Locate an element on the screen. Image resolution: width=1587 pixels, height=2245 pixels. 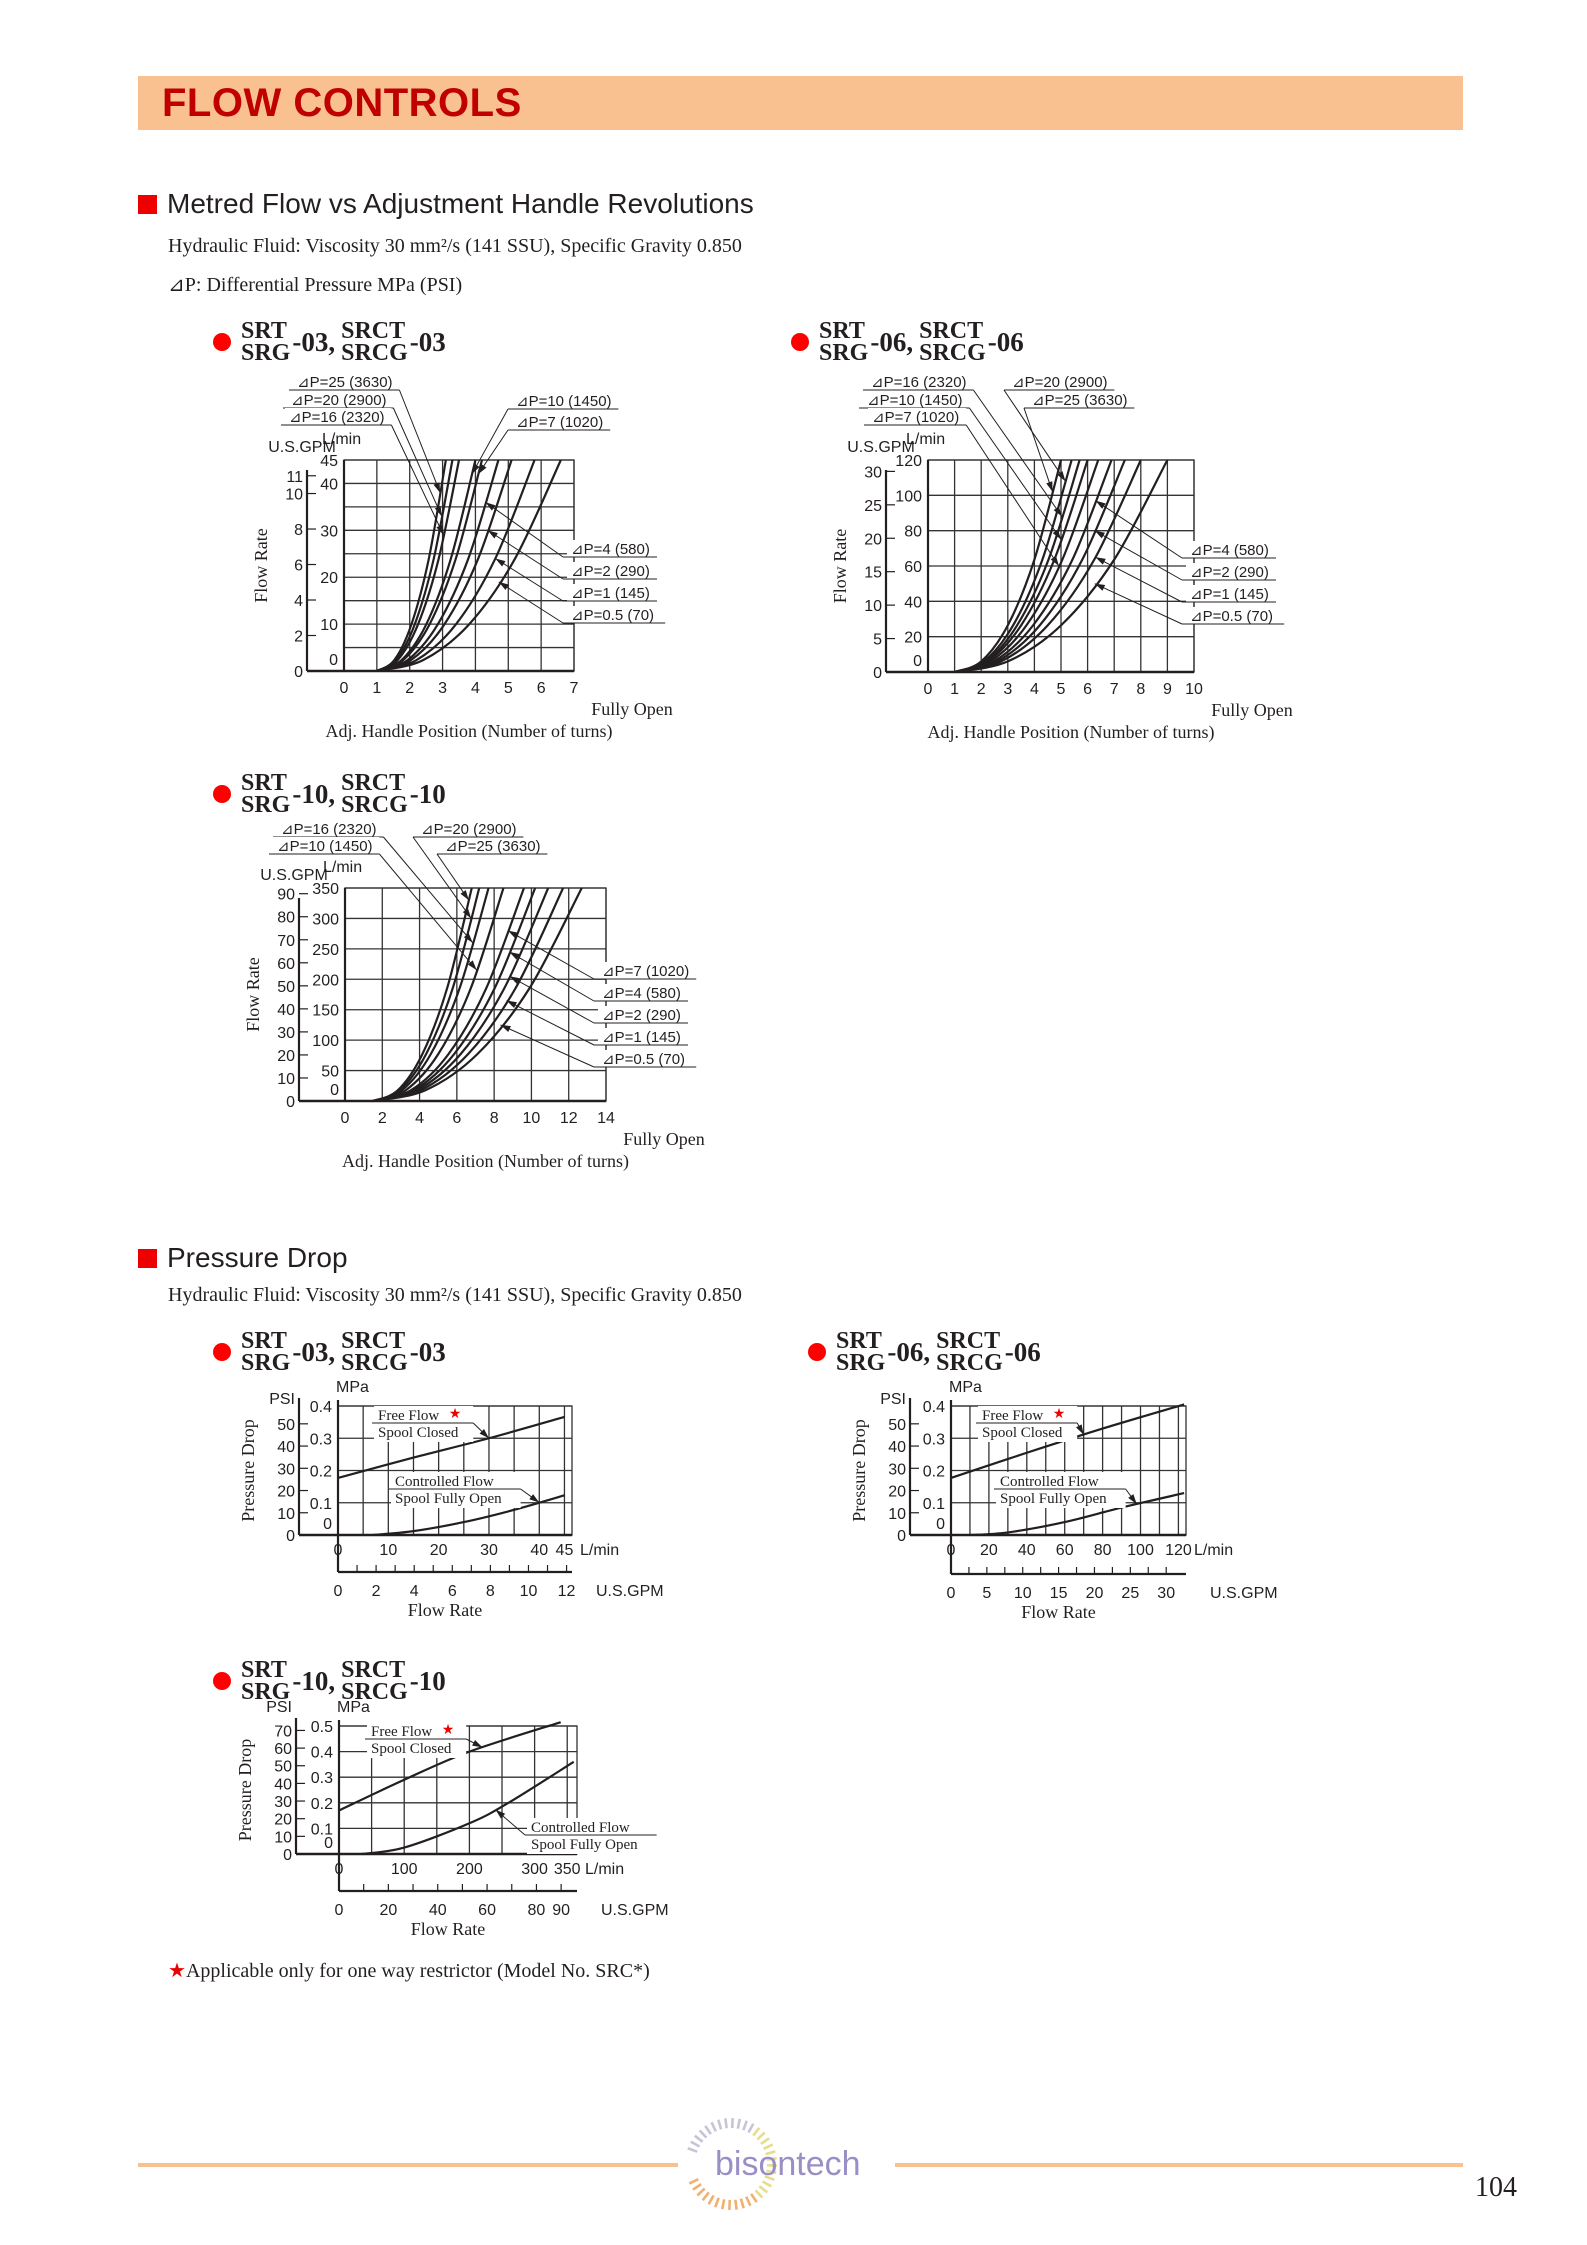
model-size: -03 is located at coordinates (427, 341).